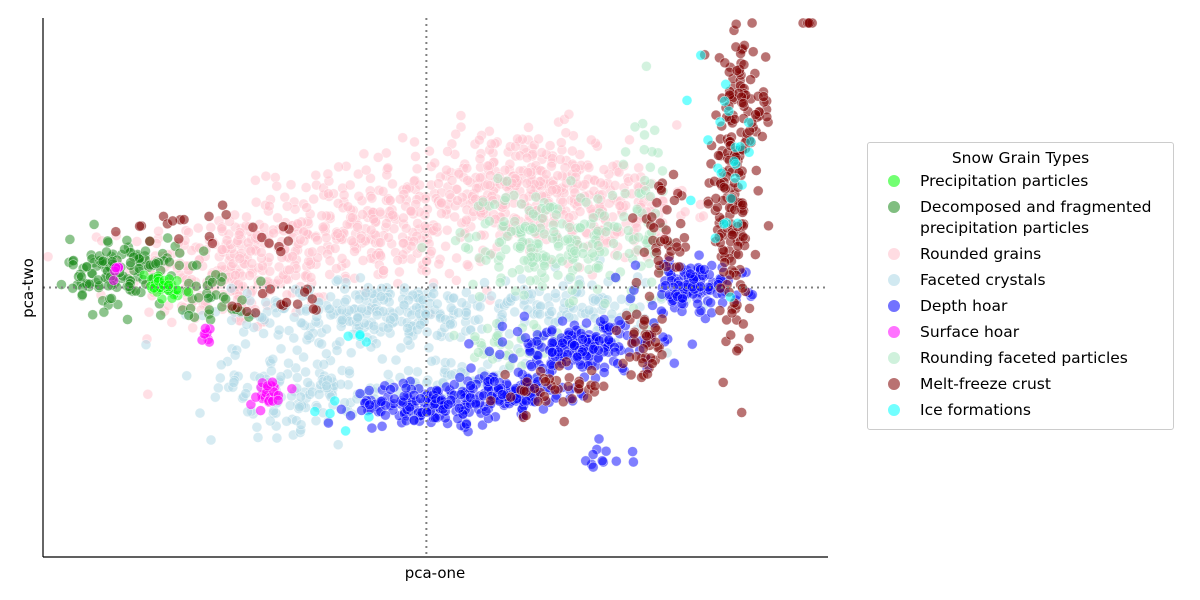 Image resolution: width=1200 pixels, height=600 pixels. I want to click on legend-label: Rounding faceted particles, so click(1024, 358).